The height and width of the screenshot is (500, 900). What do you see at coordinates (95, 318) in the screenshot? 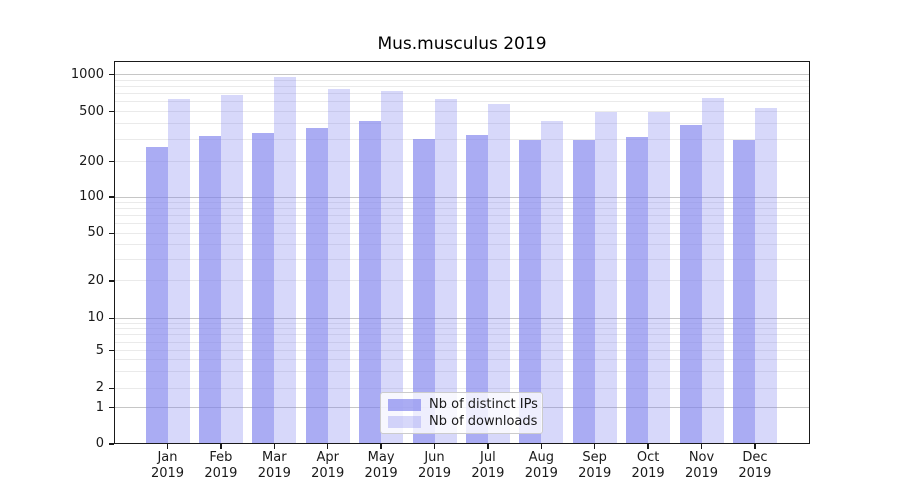
I see `y-tick-label: 10` at bounding box center [95, 318].